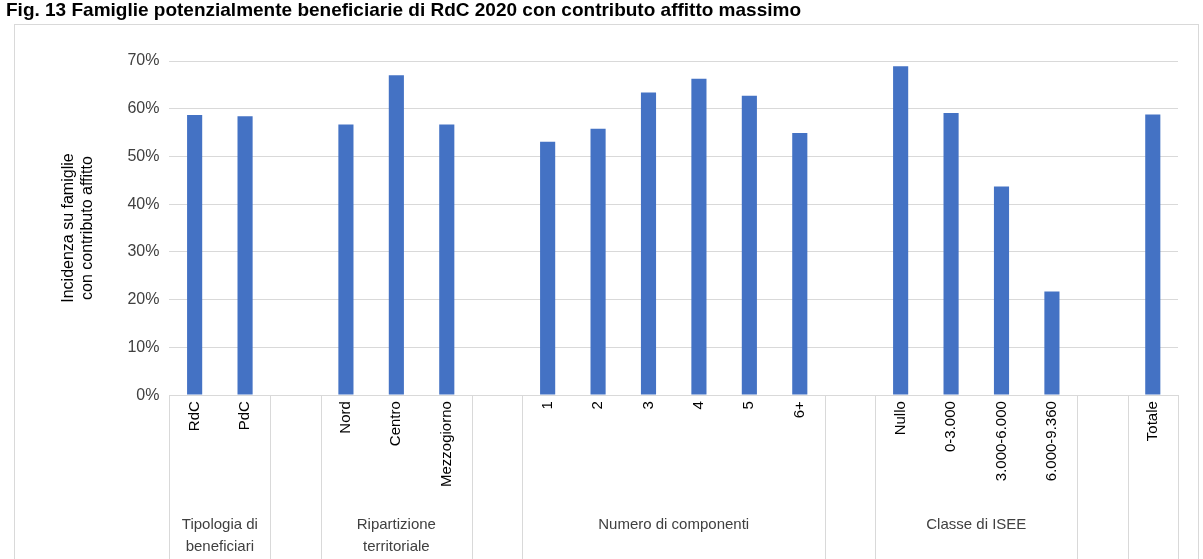  I want to click on x-tick-label: 2, so click(597, 405).